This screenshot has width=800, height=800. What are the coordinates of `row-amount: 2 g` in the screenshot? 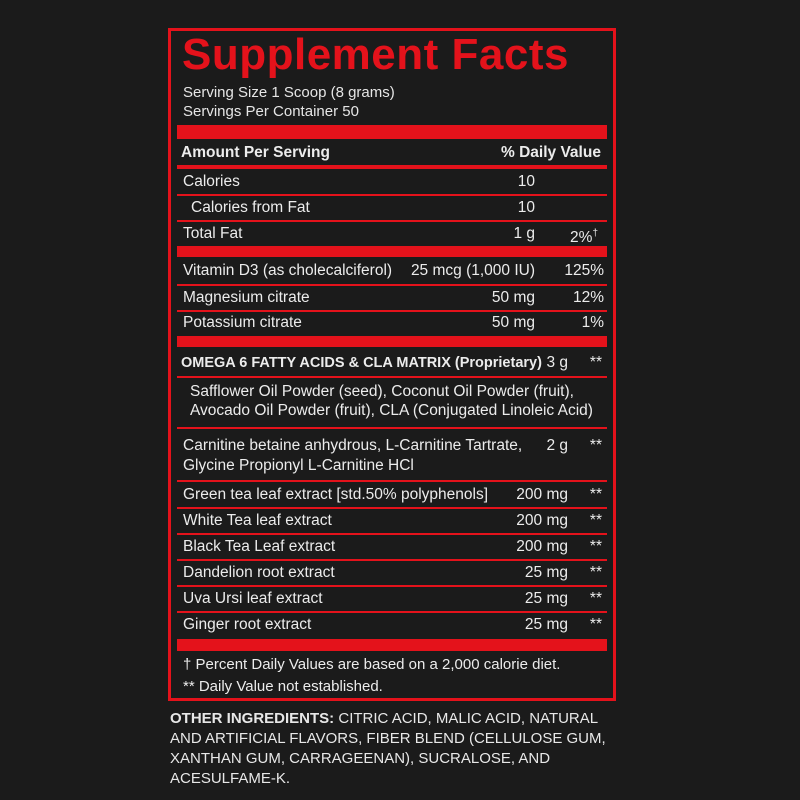 It's located at (557, 445).